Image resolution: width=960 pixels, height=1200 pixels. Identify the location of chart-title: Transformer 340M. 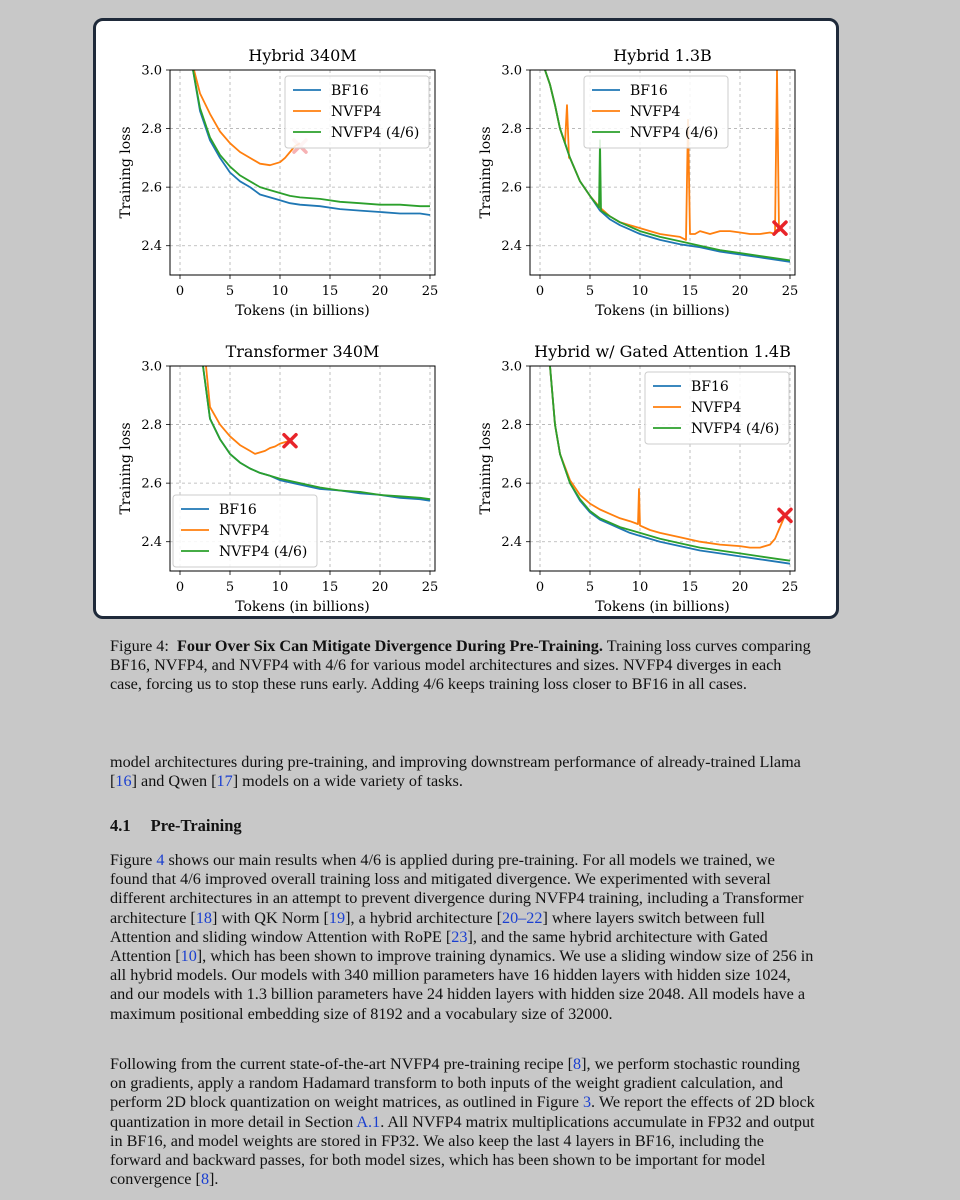
(303, 351).